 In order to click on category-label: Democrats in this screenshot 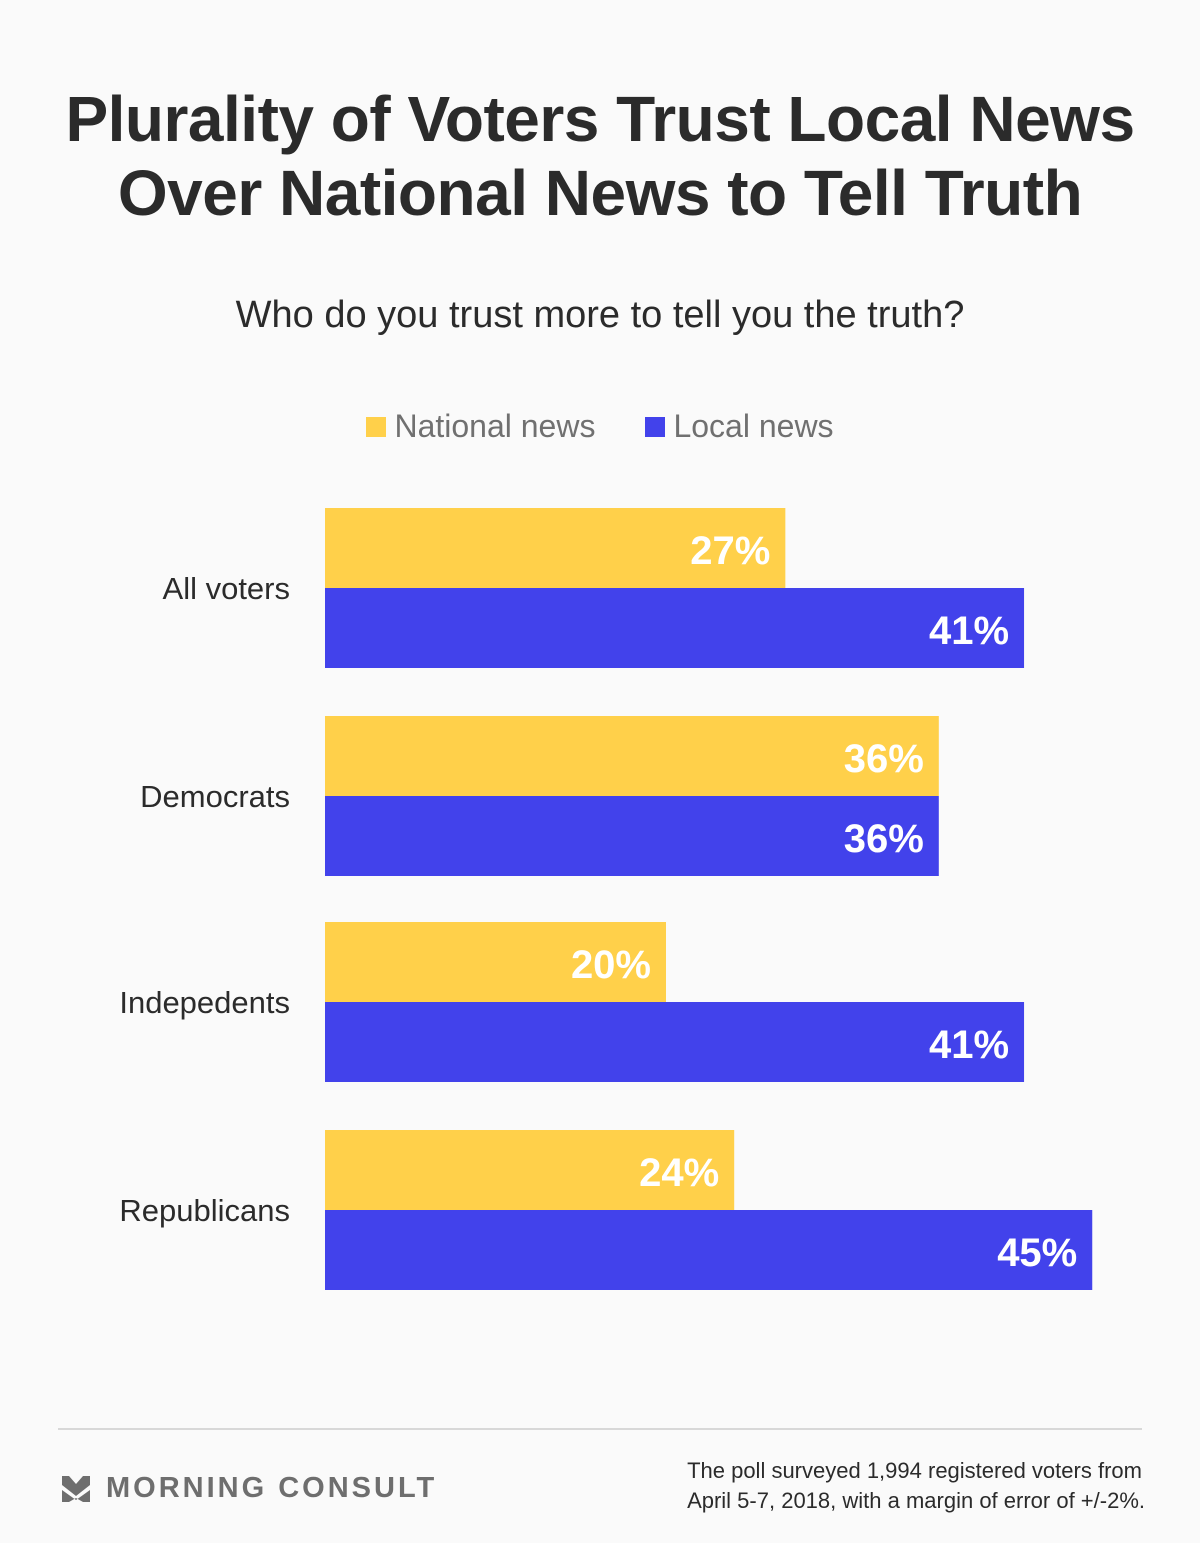, I will do `click(215, 796)`.